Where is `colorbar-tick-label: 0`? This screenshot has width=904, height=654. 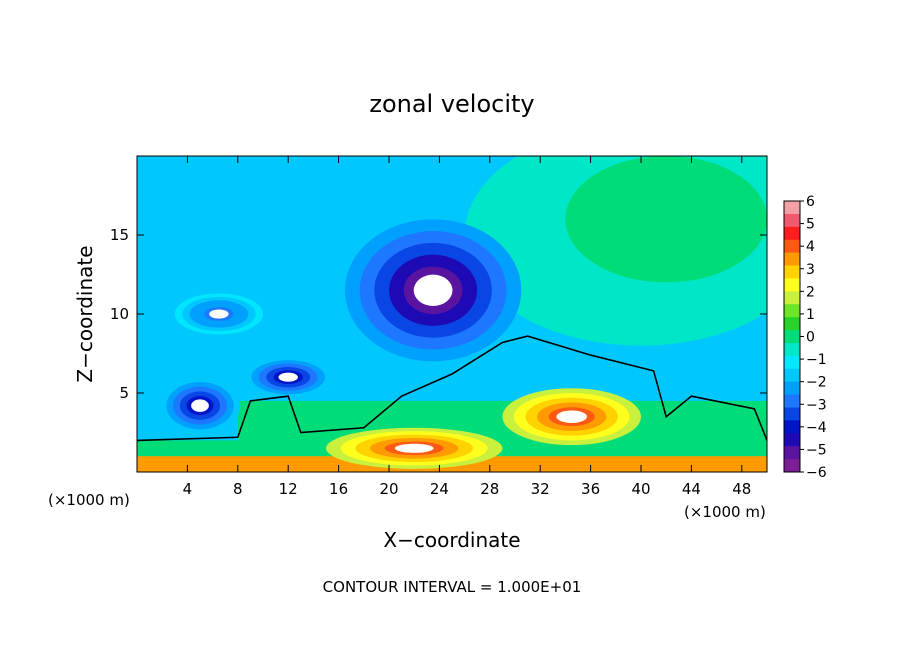 colorbar-tick-label: 0 is located at coordinates (810, 338).